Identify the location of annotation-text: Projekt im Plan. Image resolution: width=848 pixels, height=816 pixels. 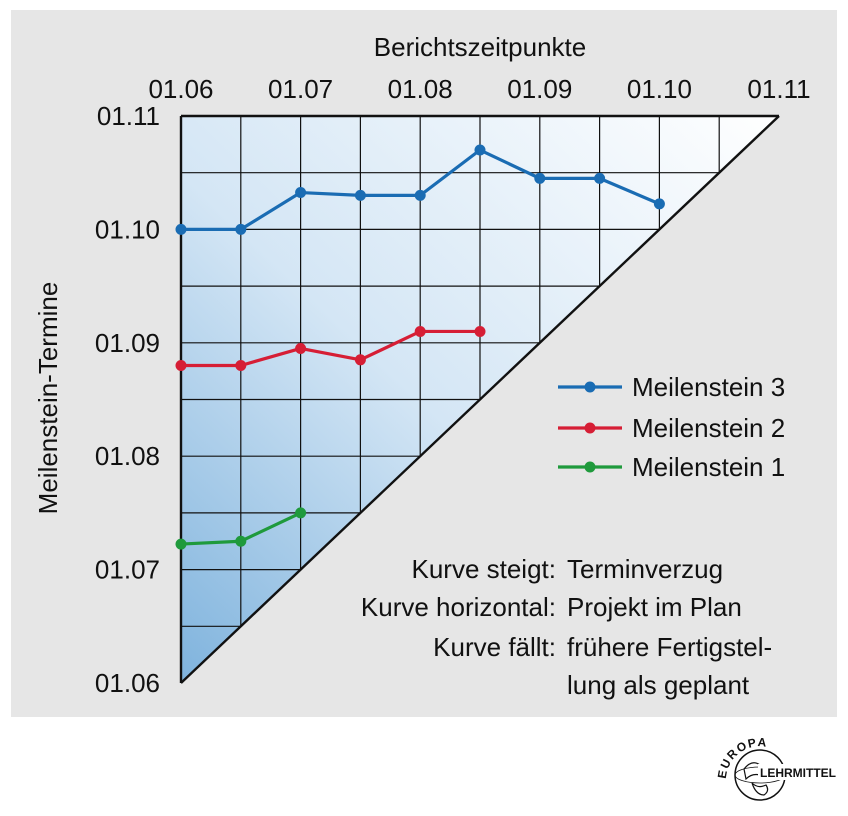
(654, 607).